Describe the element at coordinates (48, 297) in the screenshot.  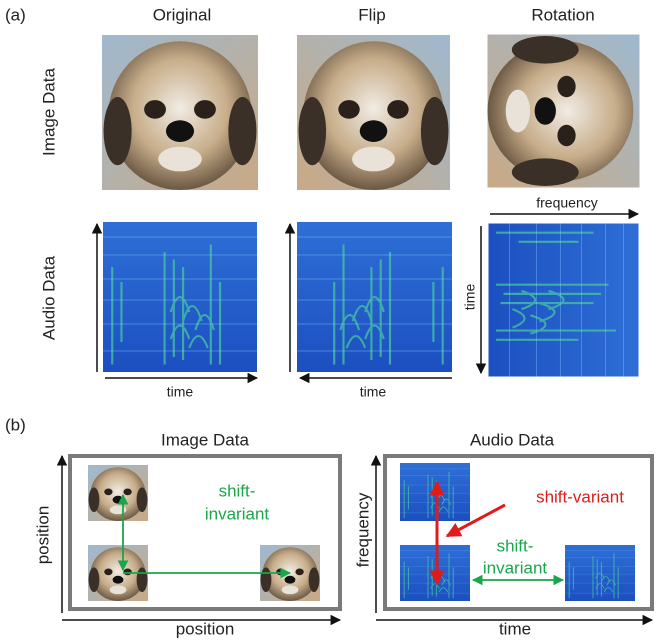
I see `row-label: Audio Data` at that location.